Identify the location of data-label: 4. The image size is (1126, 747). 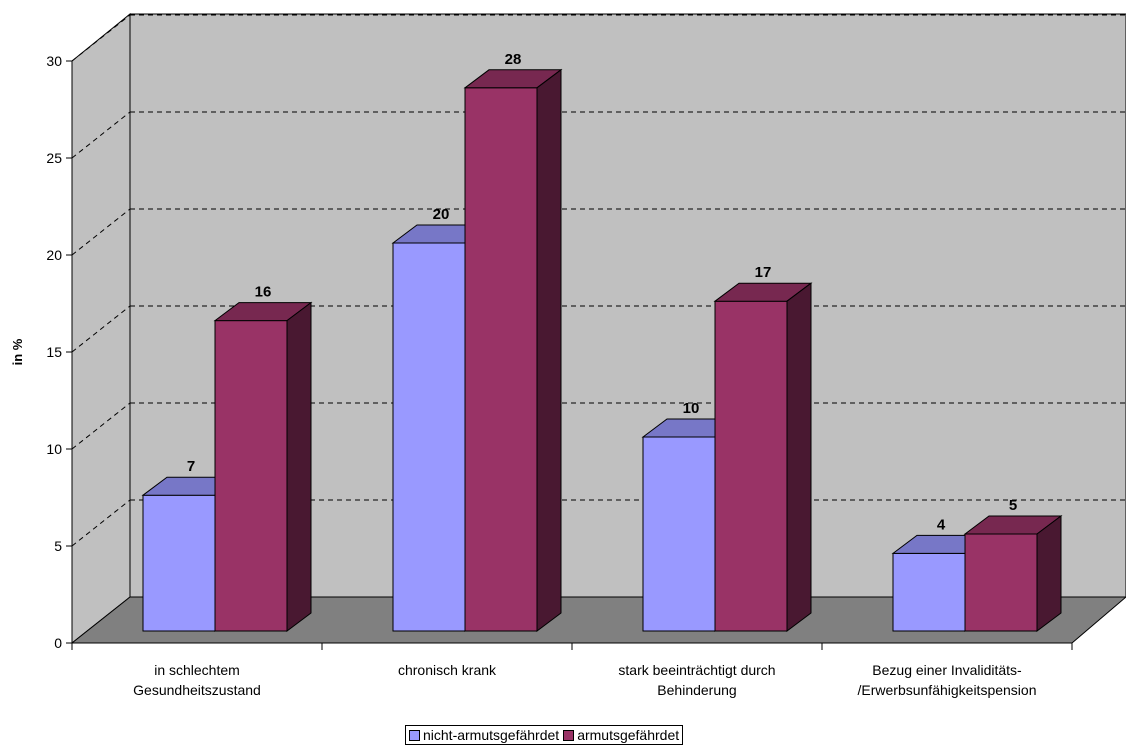
(941, 524).